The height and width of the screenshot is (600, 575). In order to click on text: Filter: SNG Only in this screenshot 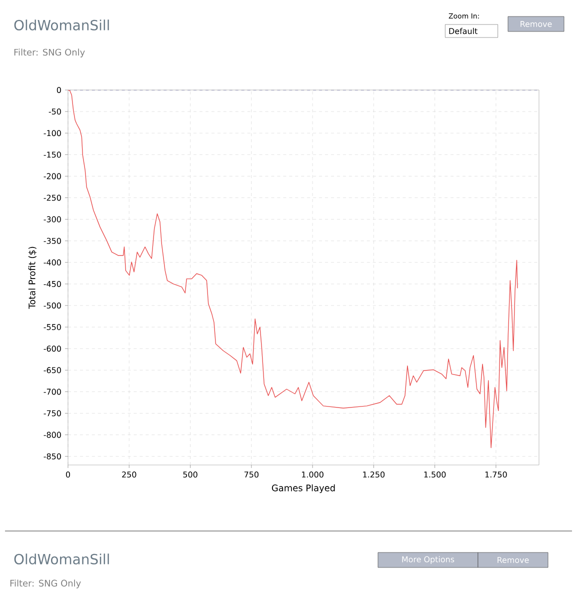, I will do `click(45, 584)`.